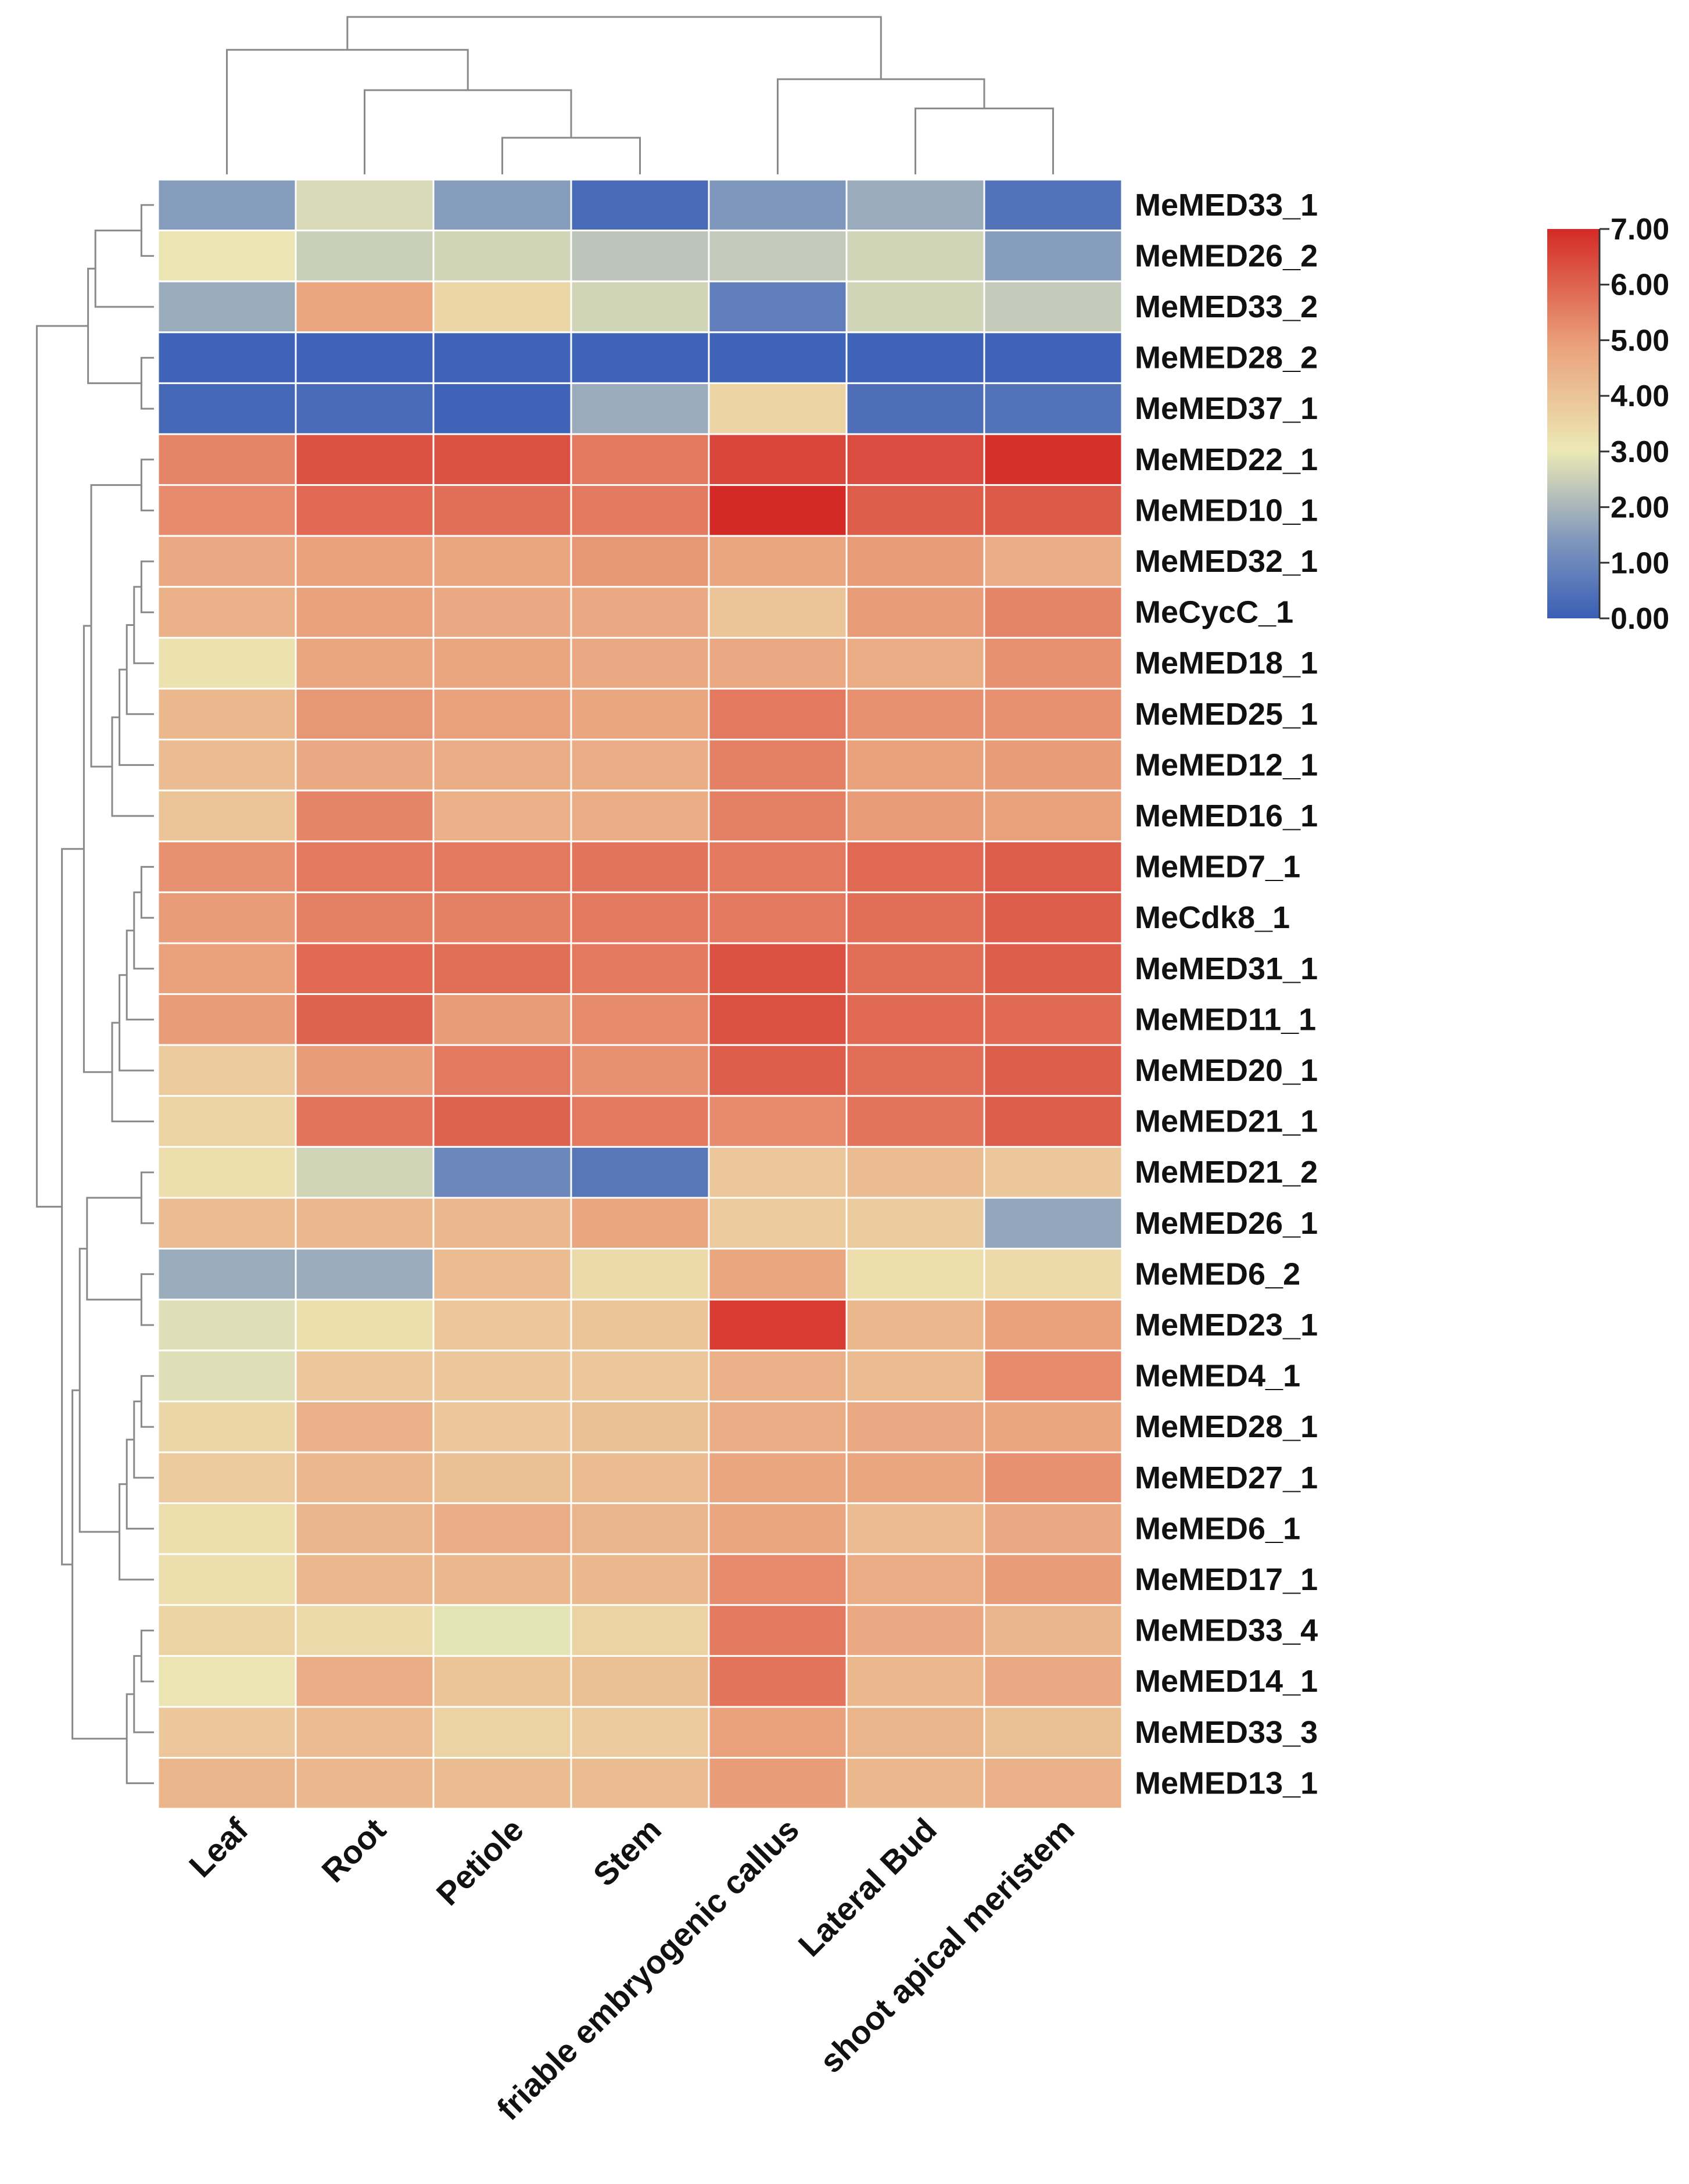  Describe the element at coordinates (1640, 563) in the screenshot. I see `colorbar-tick-label: 1.00` at that location.